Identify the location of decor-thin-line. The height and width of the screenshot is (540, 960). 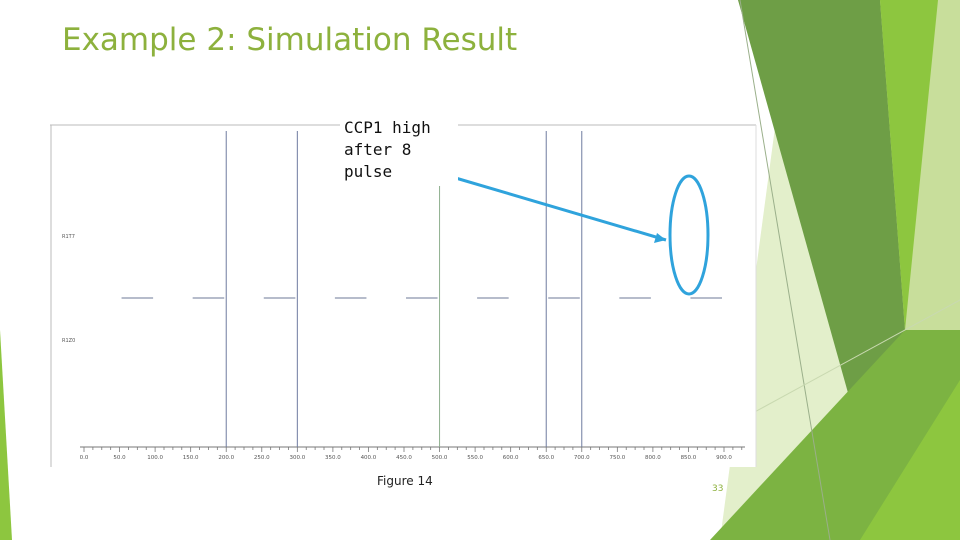
(785, 270).